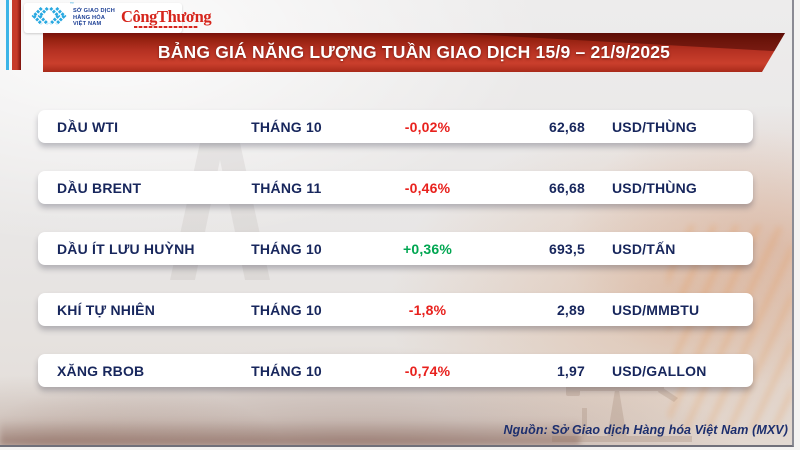  Describe the element at coordinates (566, 187) in the screenshot. I see `price-value: 66,68` at that location.